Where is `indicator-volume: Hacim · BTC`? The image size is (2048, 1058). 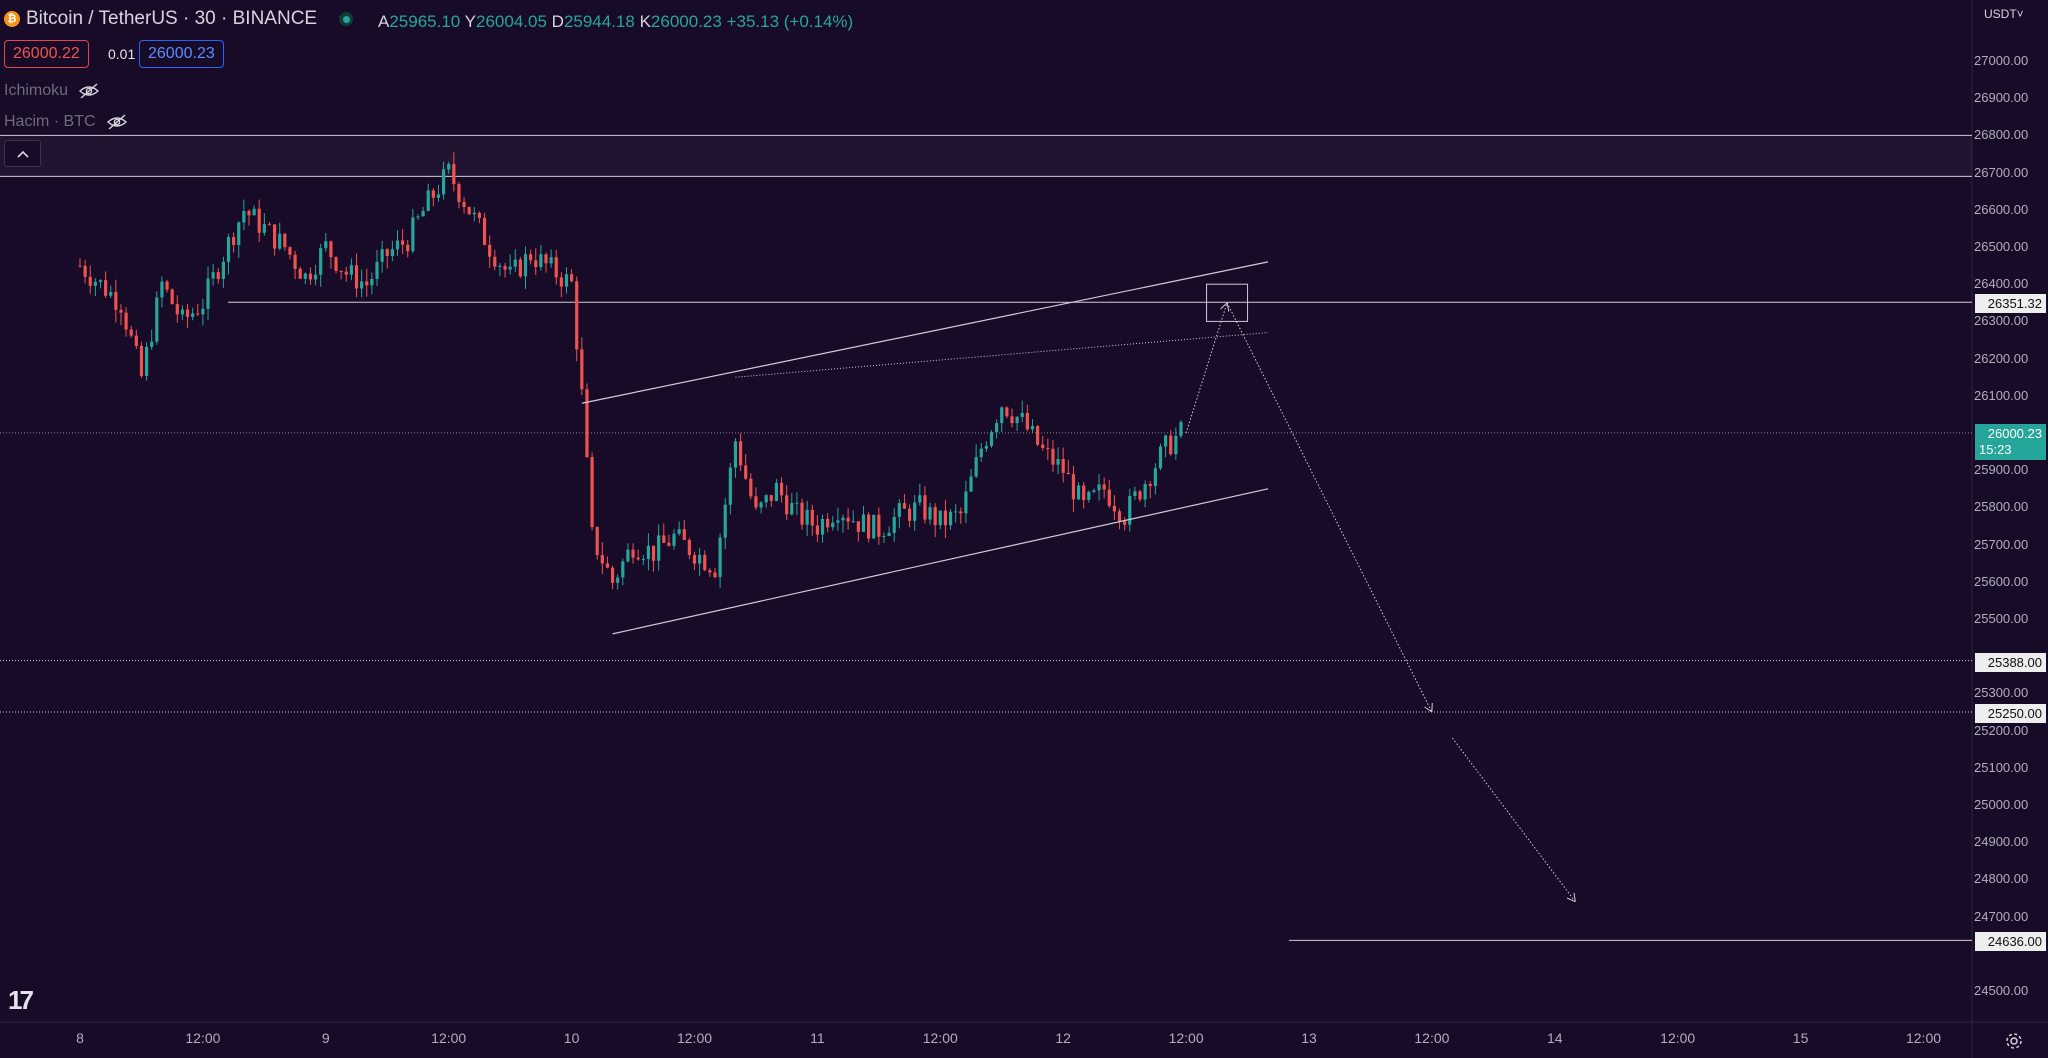
indicator-volume: Hacim · BTC is located at coordinates (66, 122).